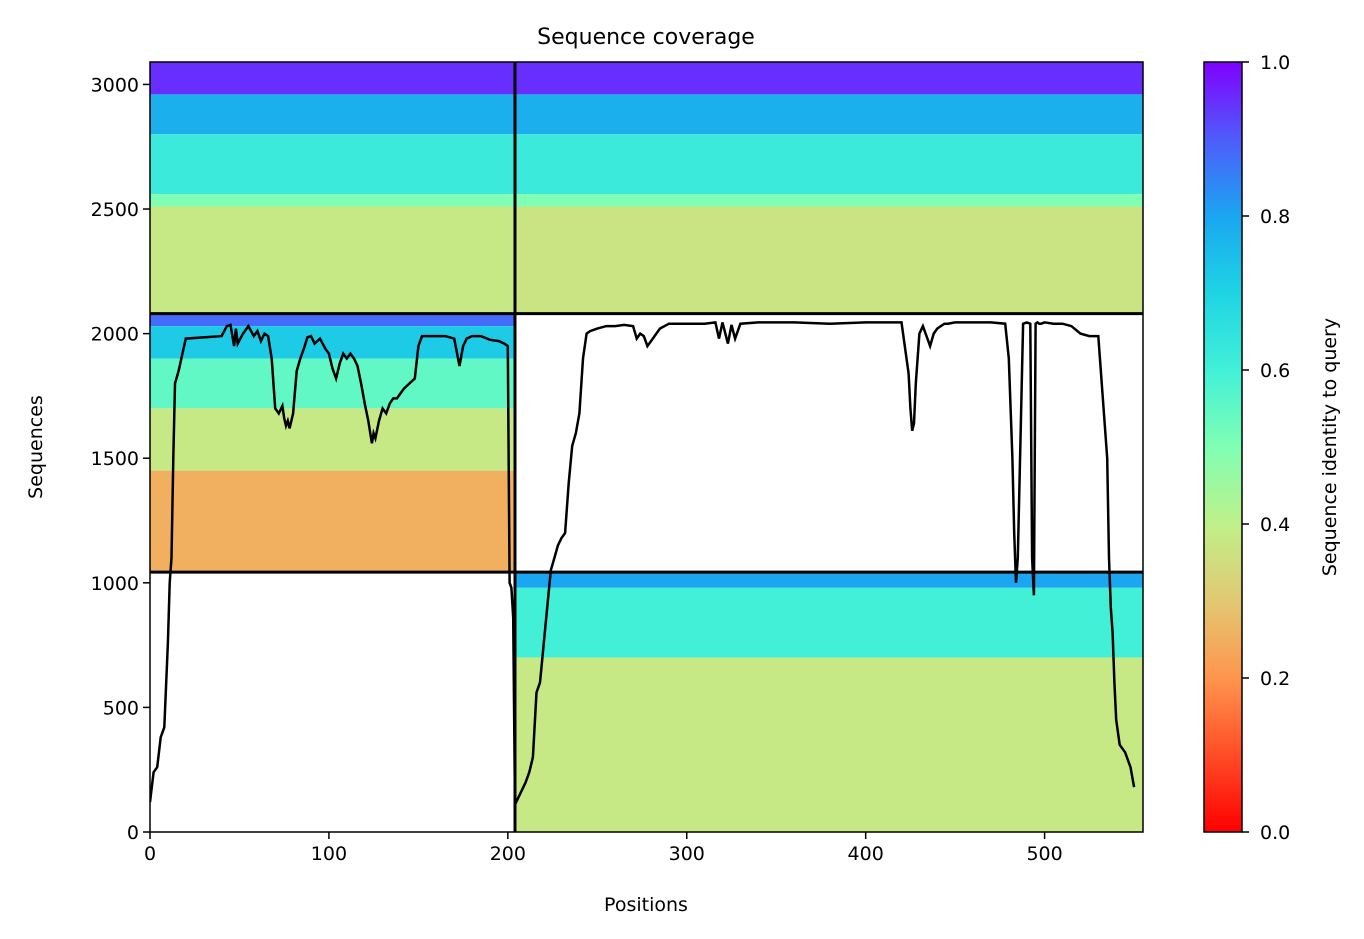 The image size is (1364, 939). Describe the element at coordinates (1275, 833) in the screenshot. I see `colorbar-tick-label: 0.0` at that location.